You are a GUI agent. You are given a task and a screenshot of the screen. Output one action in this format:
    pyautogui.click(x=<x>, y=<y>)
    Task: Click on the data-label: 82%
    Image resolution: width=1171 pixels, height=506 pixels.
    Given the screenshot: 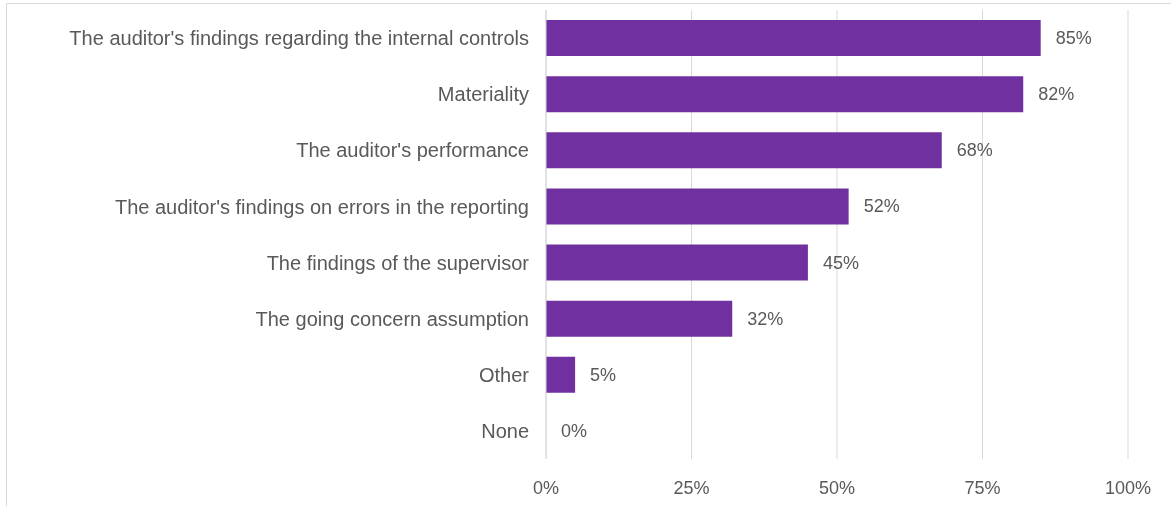 What is the action you would take?
    pyautogui.click(x=1056, y=94)
    